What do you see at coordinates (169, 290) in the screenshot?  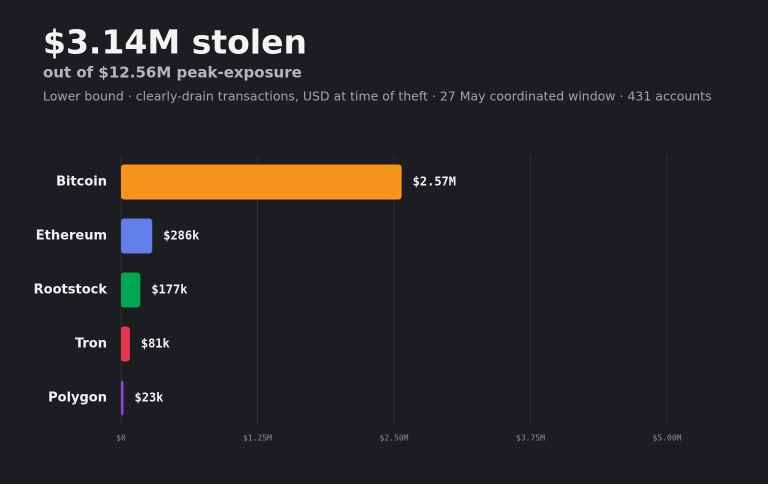 I see `value-label: $177k` at bounding box center [169, 290].